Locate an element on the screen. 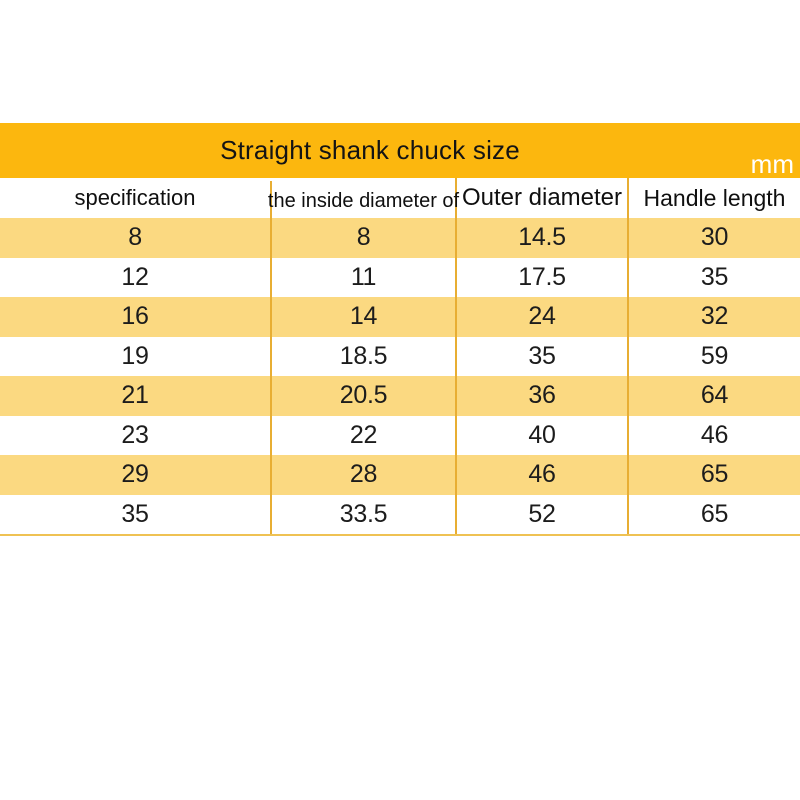  table-cell: 29 is located at coordinates (135, 474).